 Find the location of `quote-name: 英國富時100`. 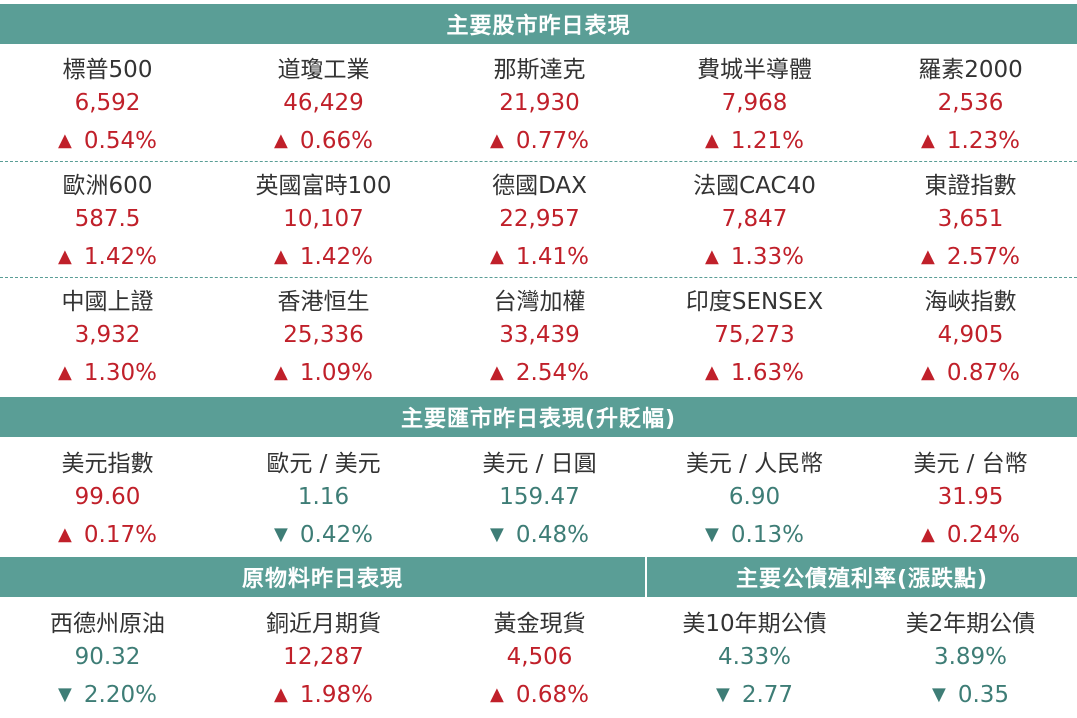

quote-name: 英國富時100 is located at coordinates (323, 186).